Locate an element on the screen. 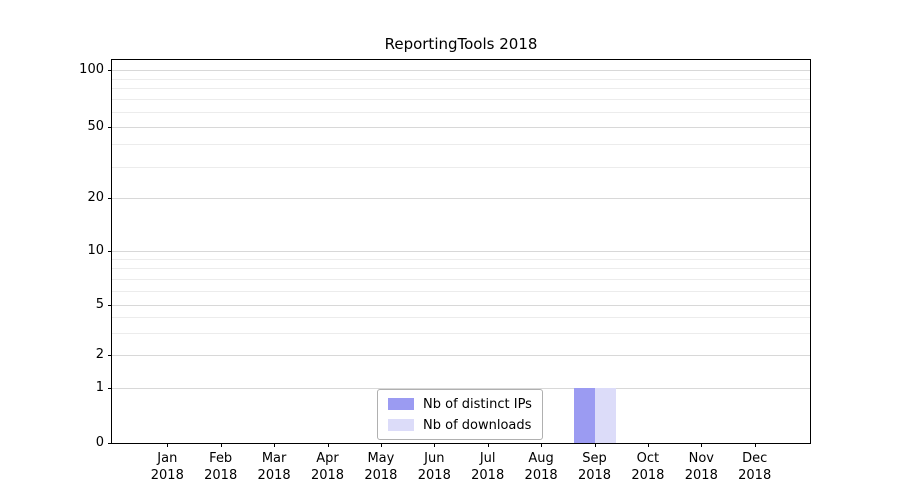  legend-entry-downloads: Nb of downloads is located at coordinates (460, 425).